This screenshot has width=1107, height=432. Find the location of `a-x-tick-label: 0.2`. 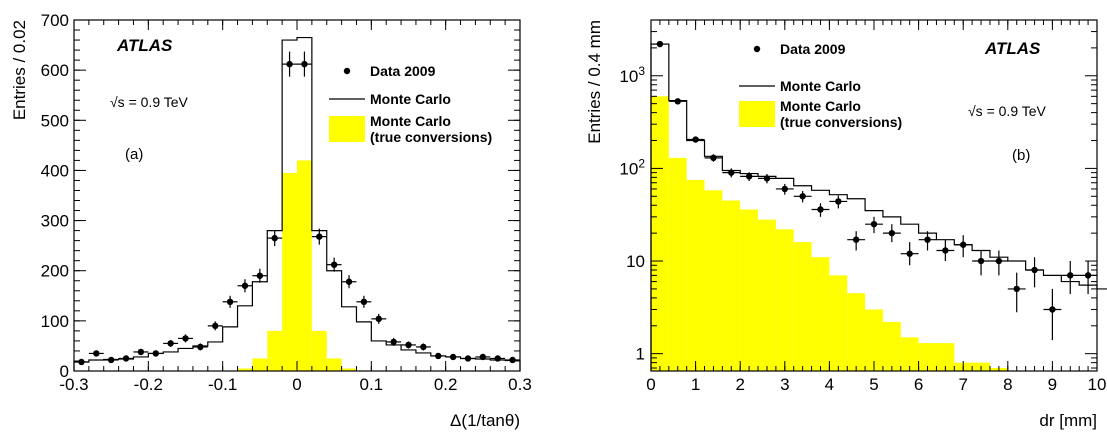

a-x-tick-label: 0.2 is located at coordinates (446, 384).